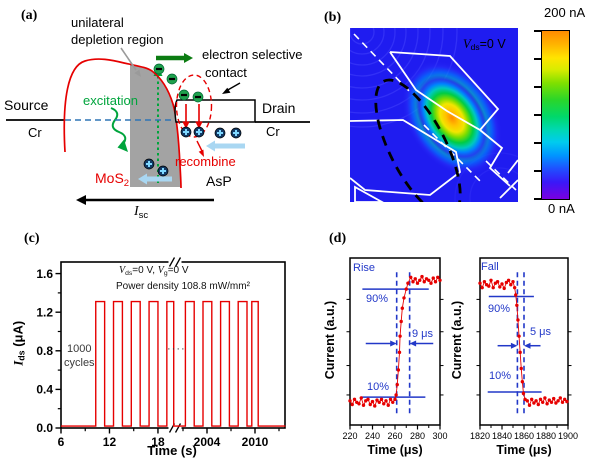  Describe the element at coordinates (252, 54) in the screenshot. I see `contact-label-line1: electron selective` at that location.